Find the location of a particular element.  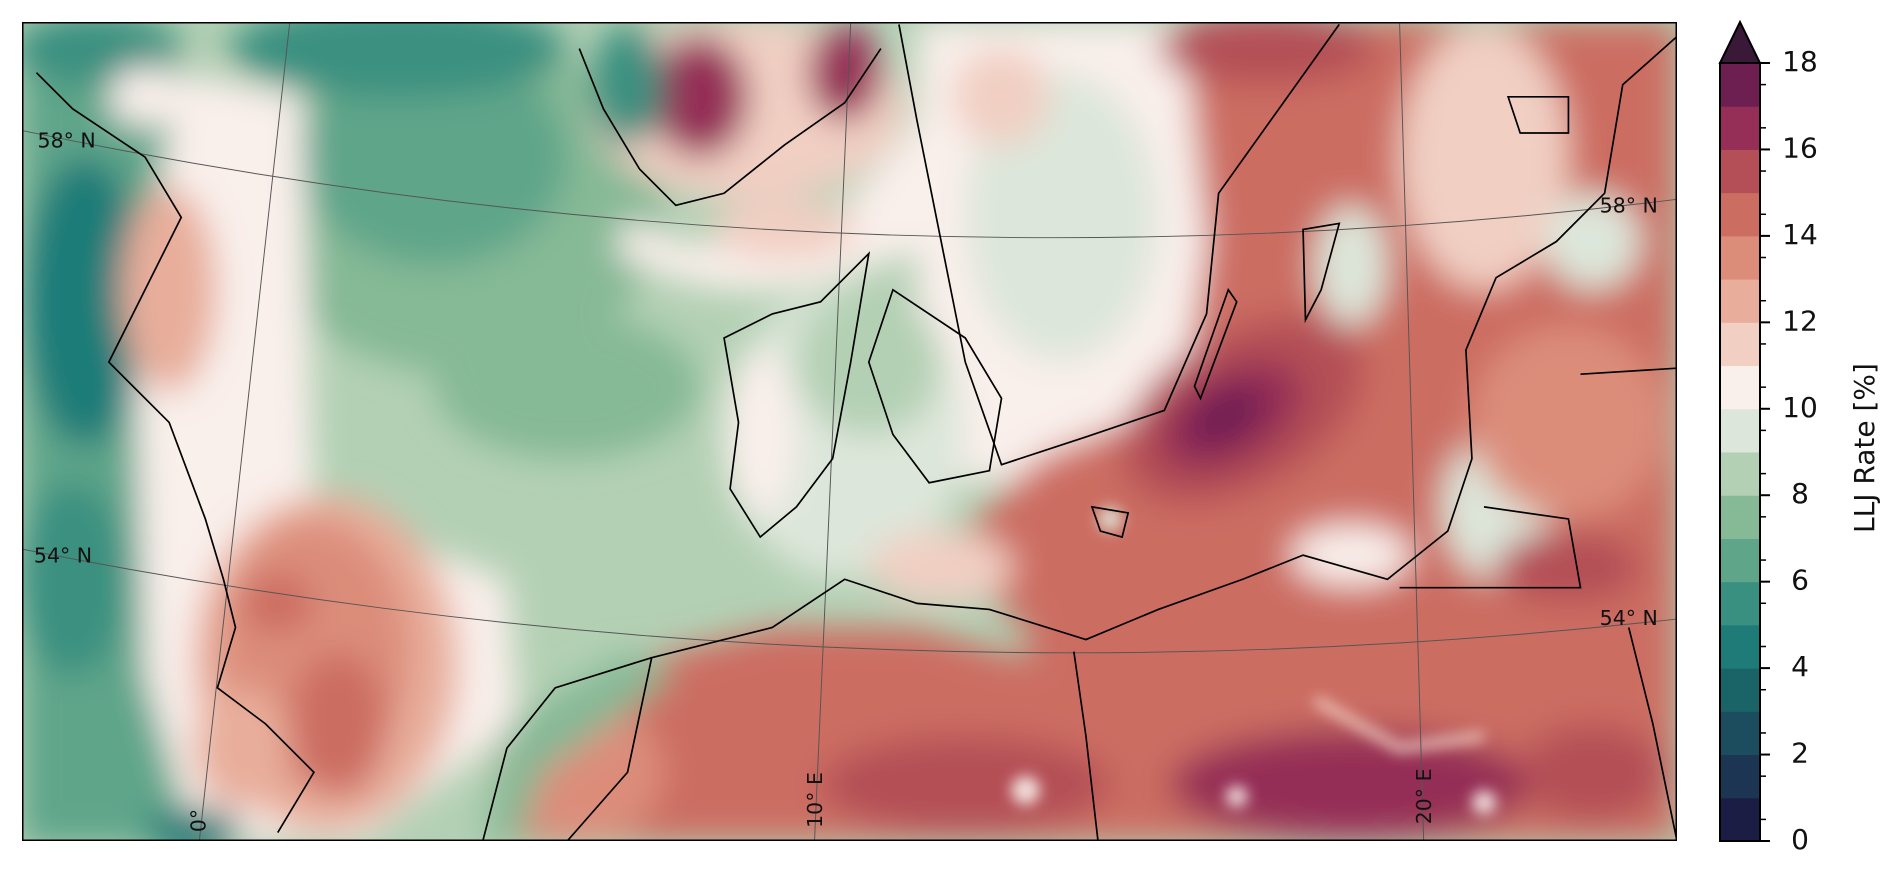

colorbar-tick-label: 16 is located at coordinates (1800, 147).